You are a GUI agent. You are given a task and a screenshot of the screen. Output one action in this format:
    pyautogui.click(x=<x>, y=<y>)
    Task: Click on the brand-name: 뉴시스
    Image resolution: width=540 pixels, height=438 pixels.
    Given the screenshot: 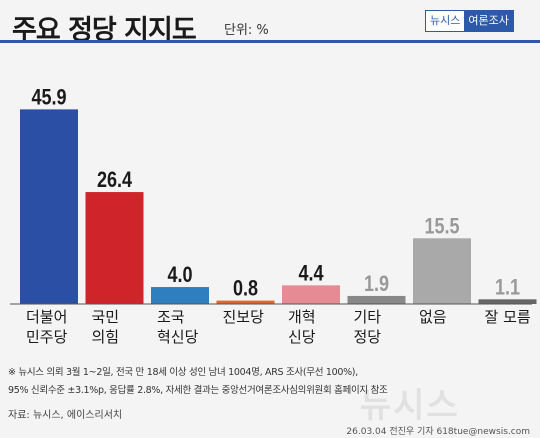 What is the action you would take?
    pyautogui.click(x=445, y=21)
    